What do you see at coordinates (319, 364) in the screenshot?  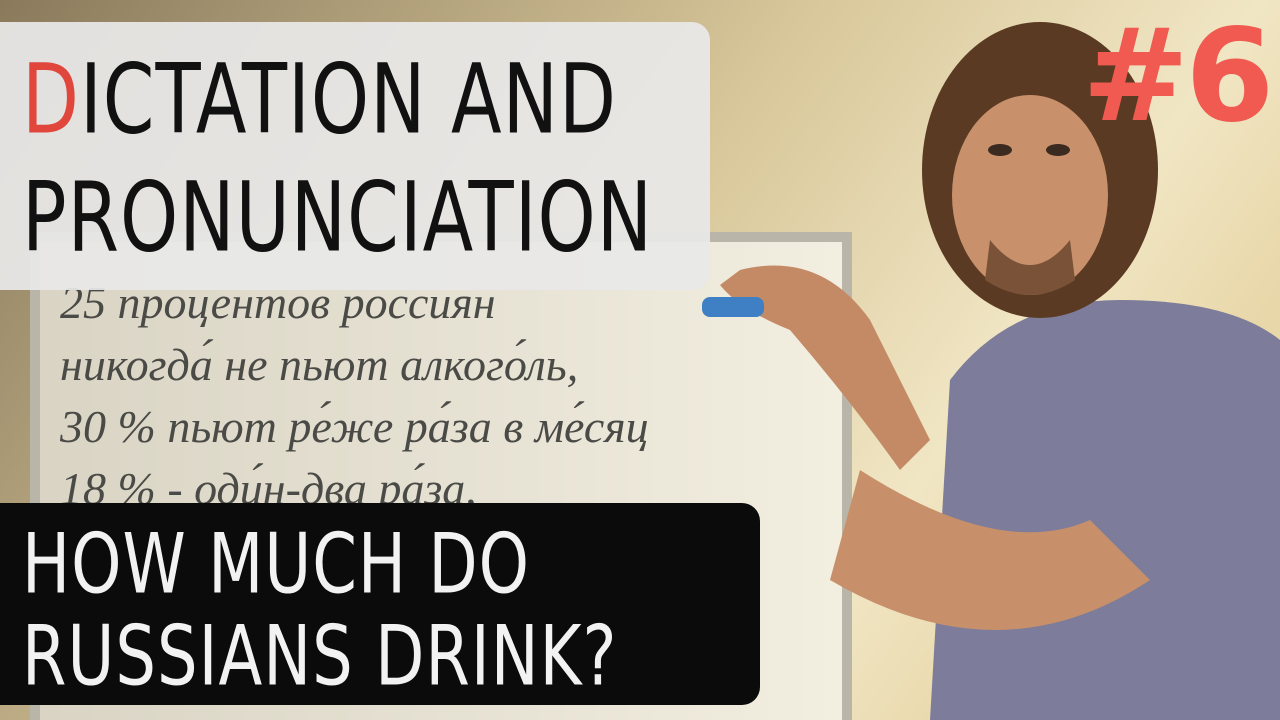 I see `board-line: никогда́ не пьют алкого́ль,` at bounding box center [319, 364].